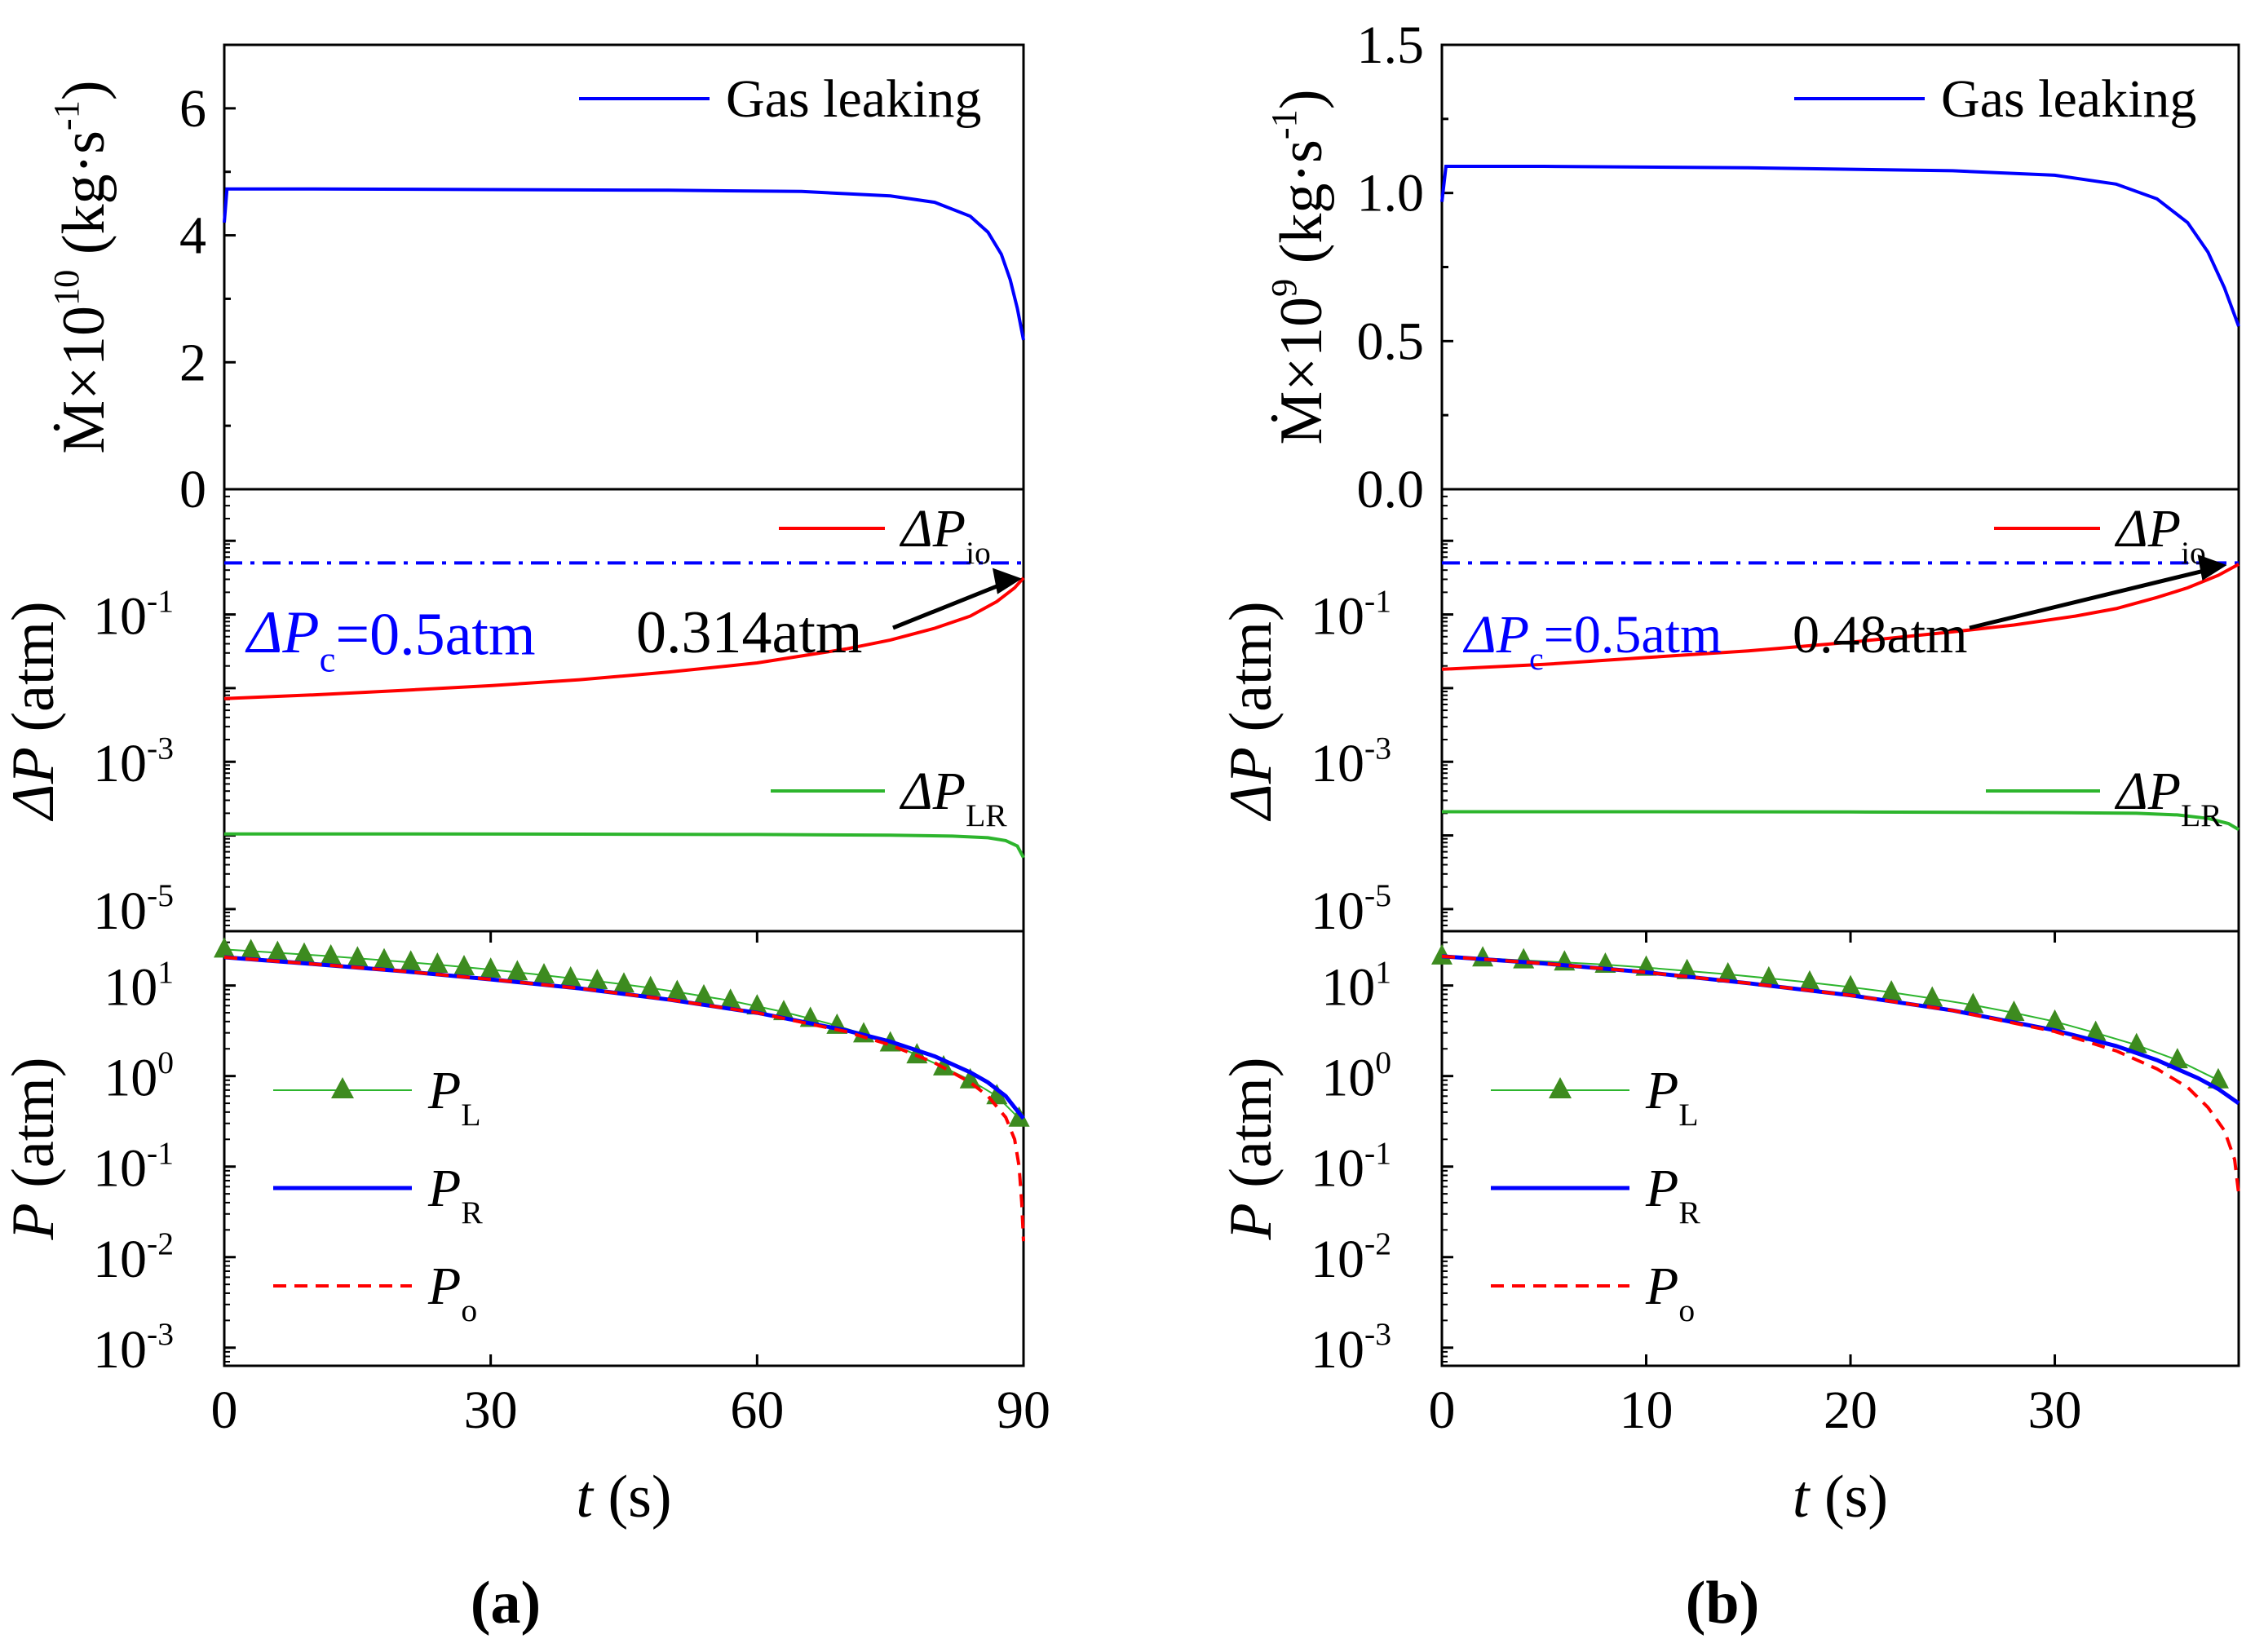 The image size is (2255, 1652). Describe the element at coordinates (1391, 341) in the screenshot. I see `mdot-y-tick-label: 0.5` at that location.